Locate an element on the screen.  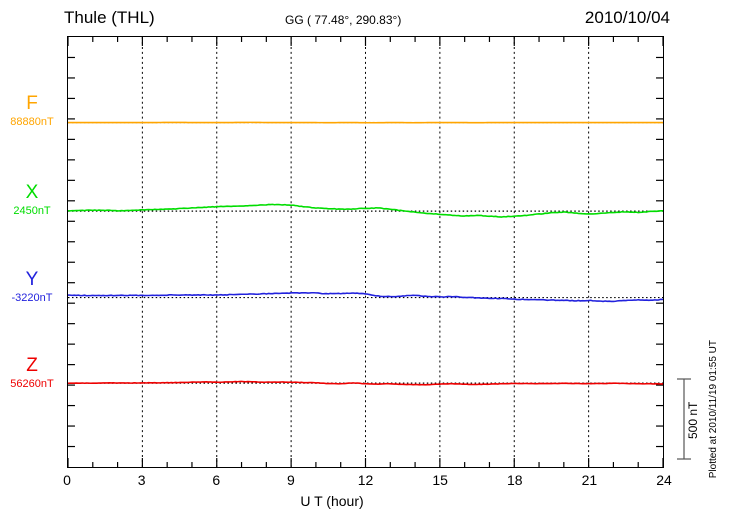
scale-bar-label: 500 nT is located at coordinates (693, 420).